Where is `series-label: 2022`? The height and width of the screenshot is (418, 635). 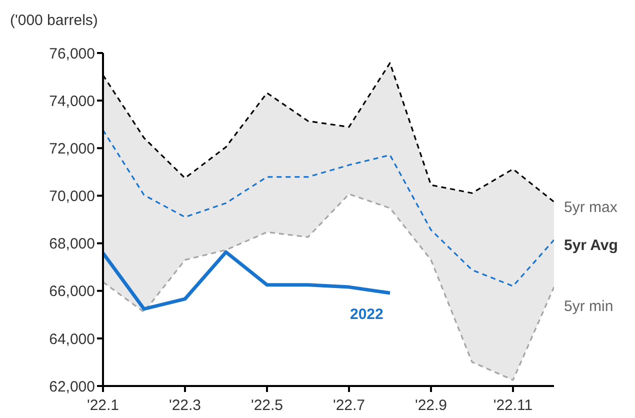
series-label: 2022 is located at coordinates (367, 314).